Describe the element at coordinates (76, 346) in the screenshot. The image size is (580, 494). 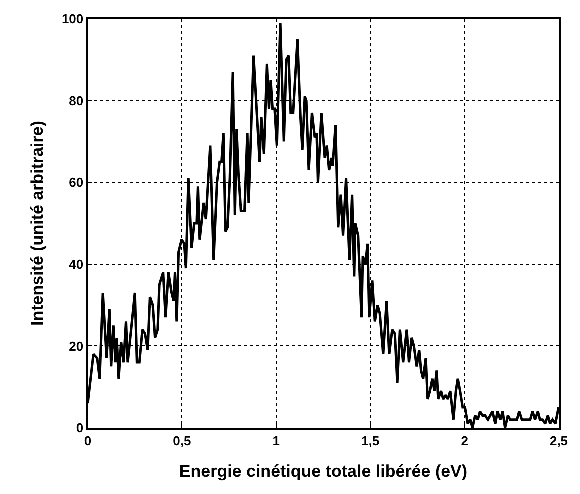
I see `y-tick-label: 20` at that location.